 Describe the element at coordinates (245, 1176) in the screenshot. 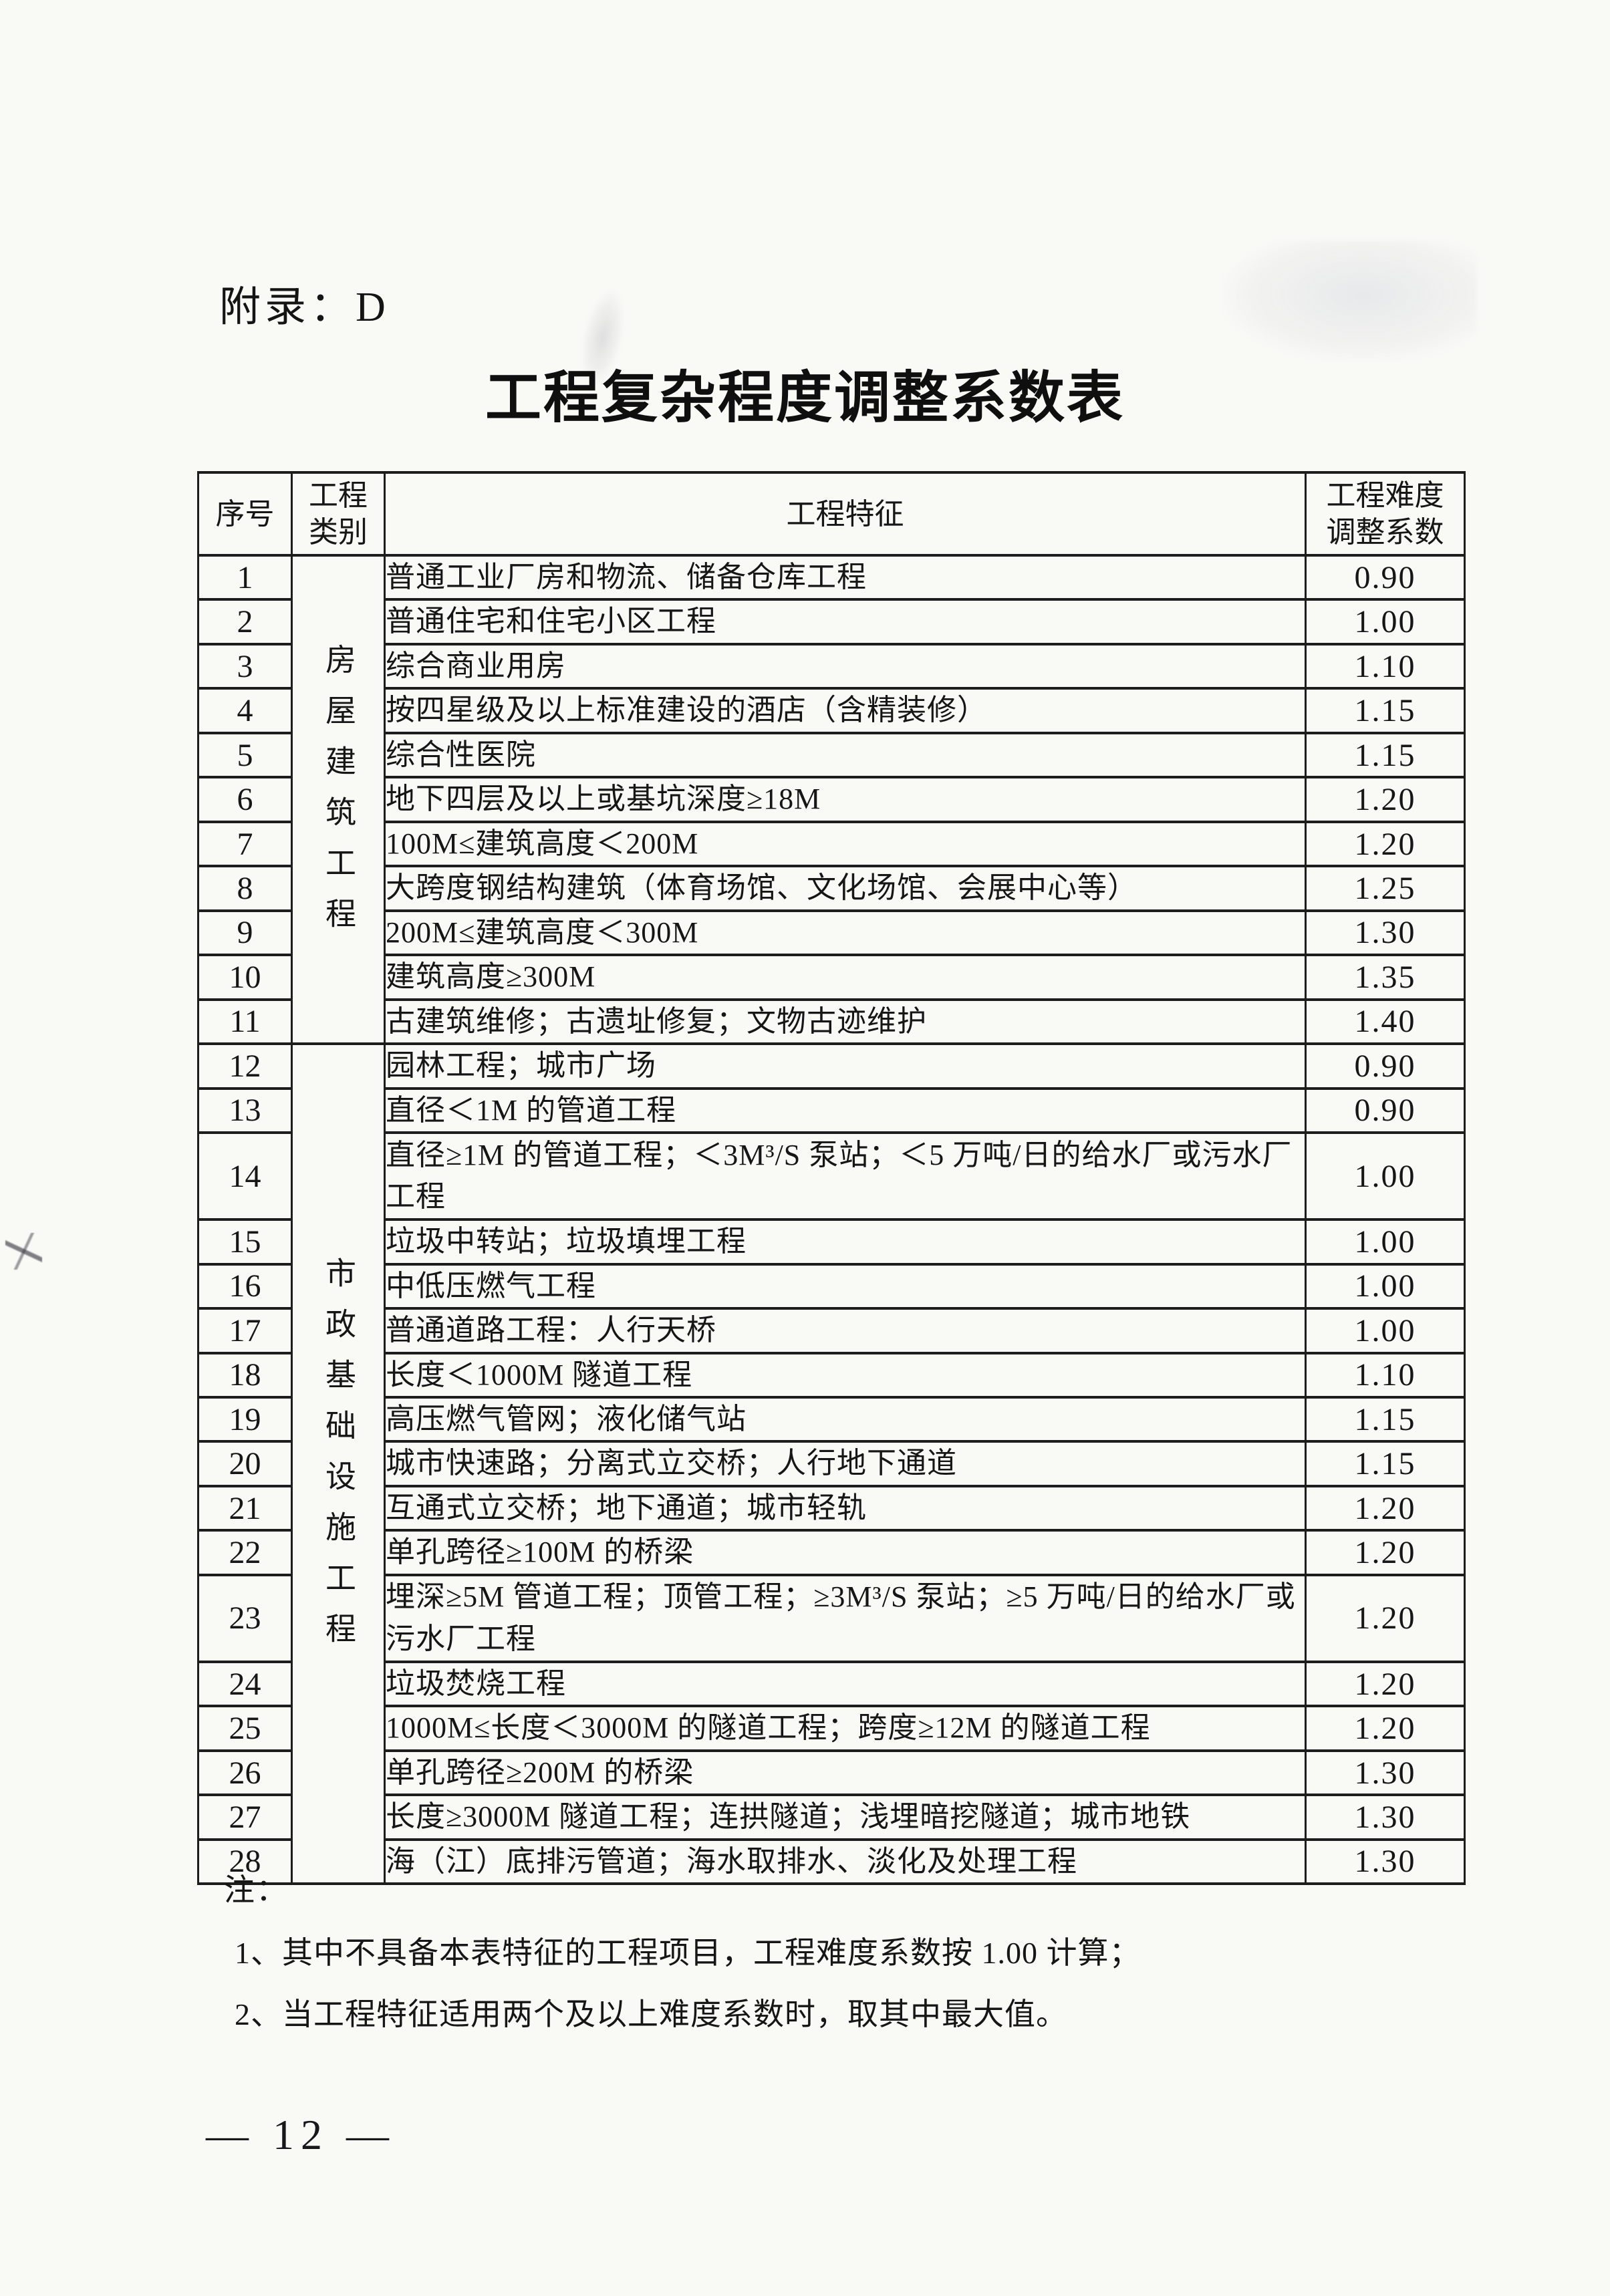

I see `row-index: 14` at that location.